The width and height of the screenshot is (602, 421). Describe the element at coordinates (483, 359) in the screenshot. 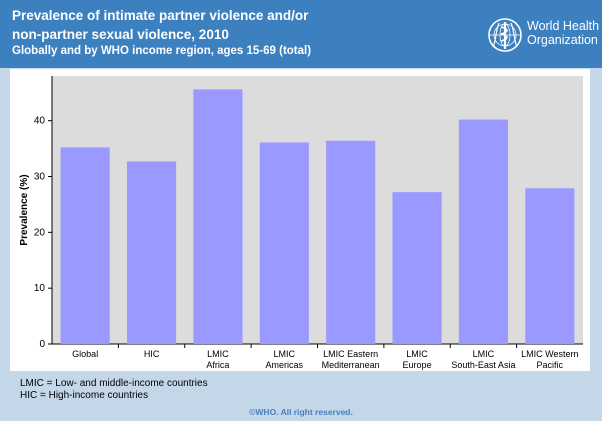

I see `x-tick-label: LMIC South-East Asia` at that location.